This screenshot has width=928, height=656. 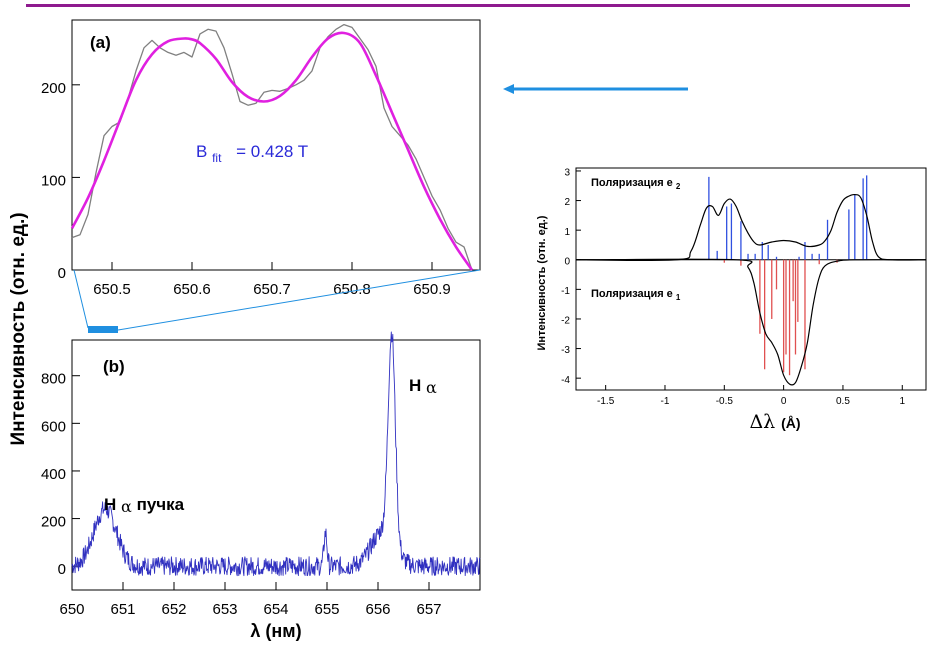 What do you see at coordinates (415, 385) in the screenshot?
I see `halpha-h: H` at bounding box center [415, 385].